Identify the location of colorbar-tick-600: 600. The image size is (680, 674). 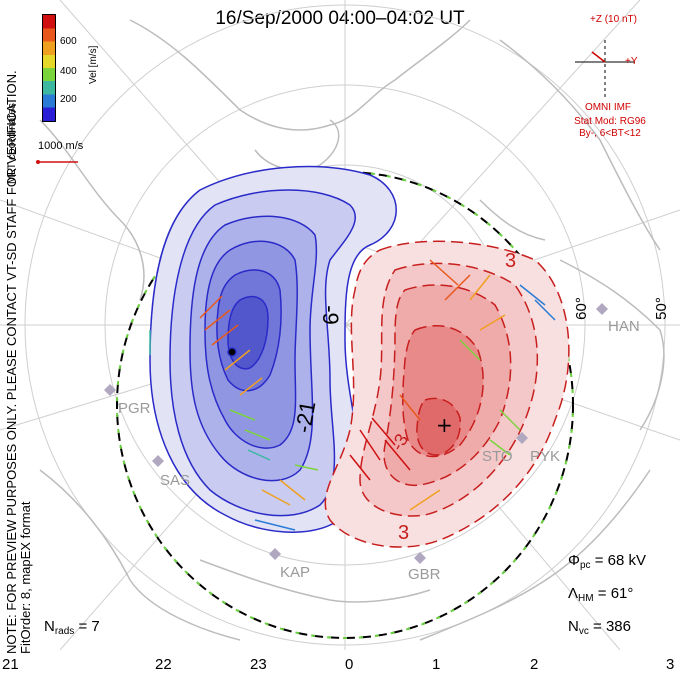
(68, 41).